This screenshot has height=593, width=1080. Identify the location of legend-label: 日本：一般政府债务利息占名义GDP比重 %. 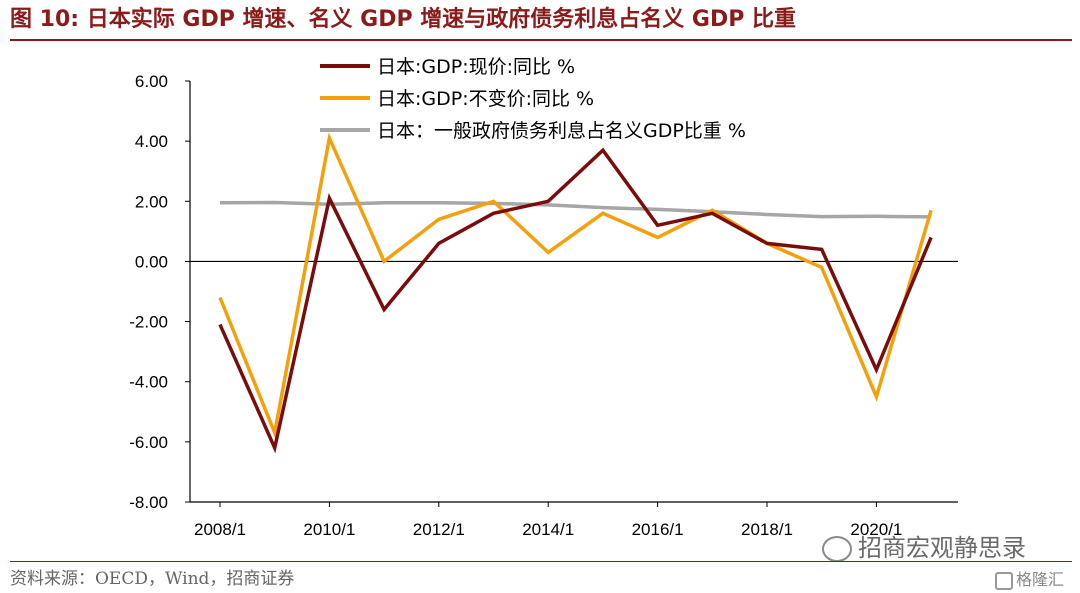
(561, 131).